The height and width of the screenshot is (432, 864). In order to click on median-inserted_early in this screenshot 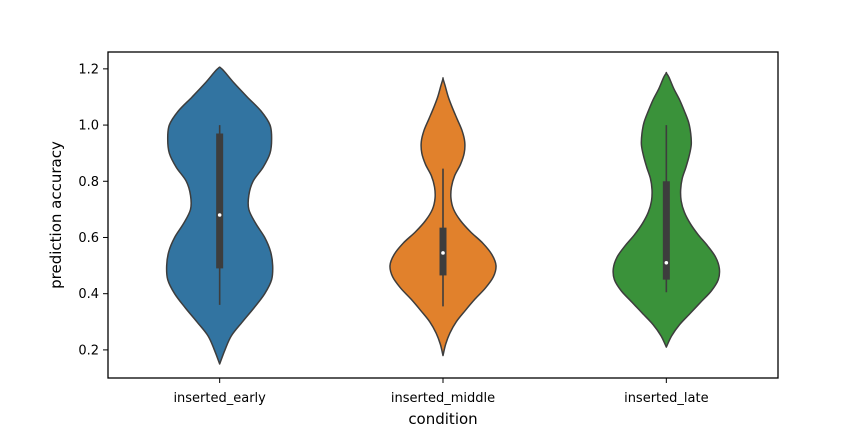, I will do `click(219, 215)`.